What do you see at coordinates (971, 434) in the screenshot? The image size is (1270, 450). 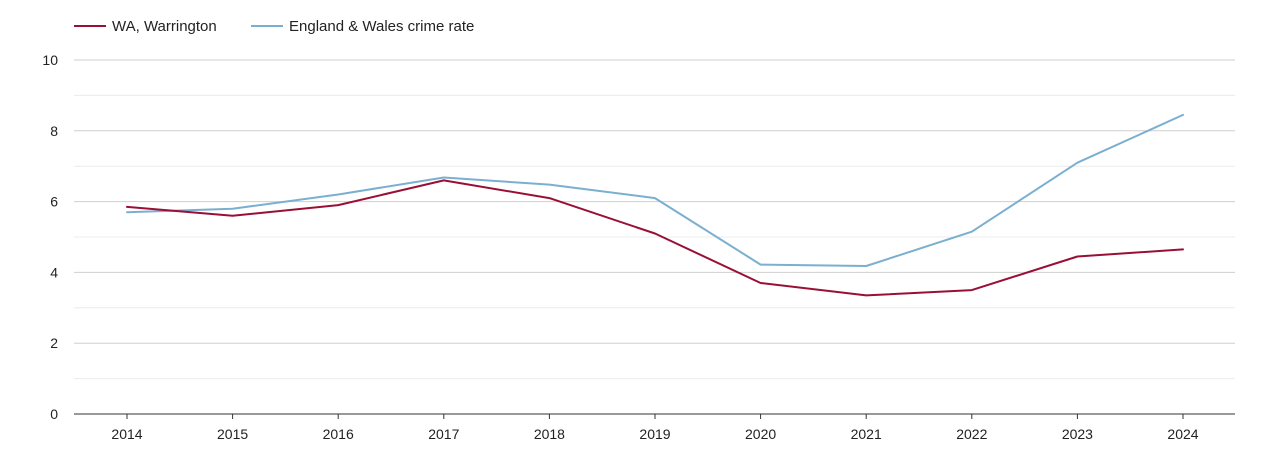 I see `x-tick-label: 2022` at bounding box center [971, 434].